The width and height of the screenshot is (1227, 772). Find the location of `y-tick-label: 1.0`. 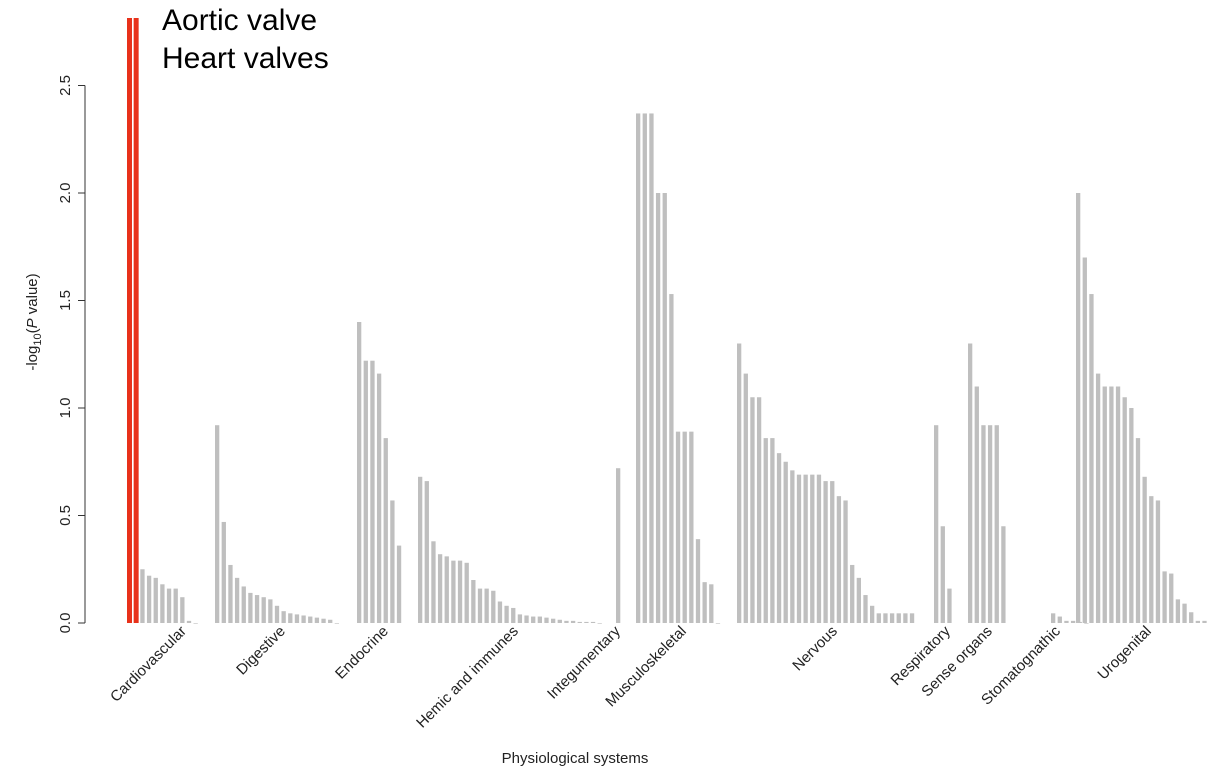

y-tick-label: 1.0 is located at coordinates (65, 408).